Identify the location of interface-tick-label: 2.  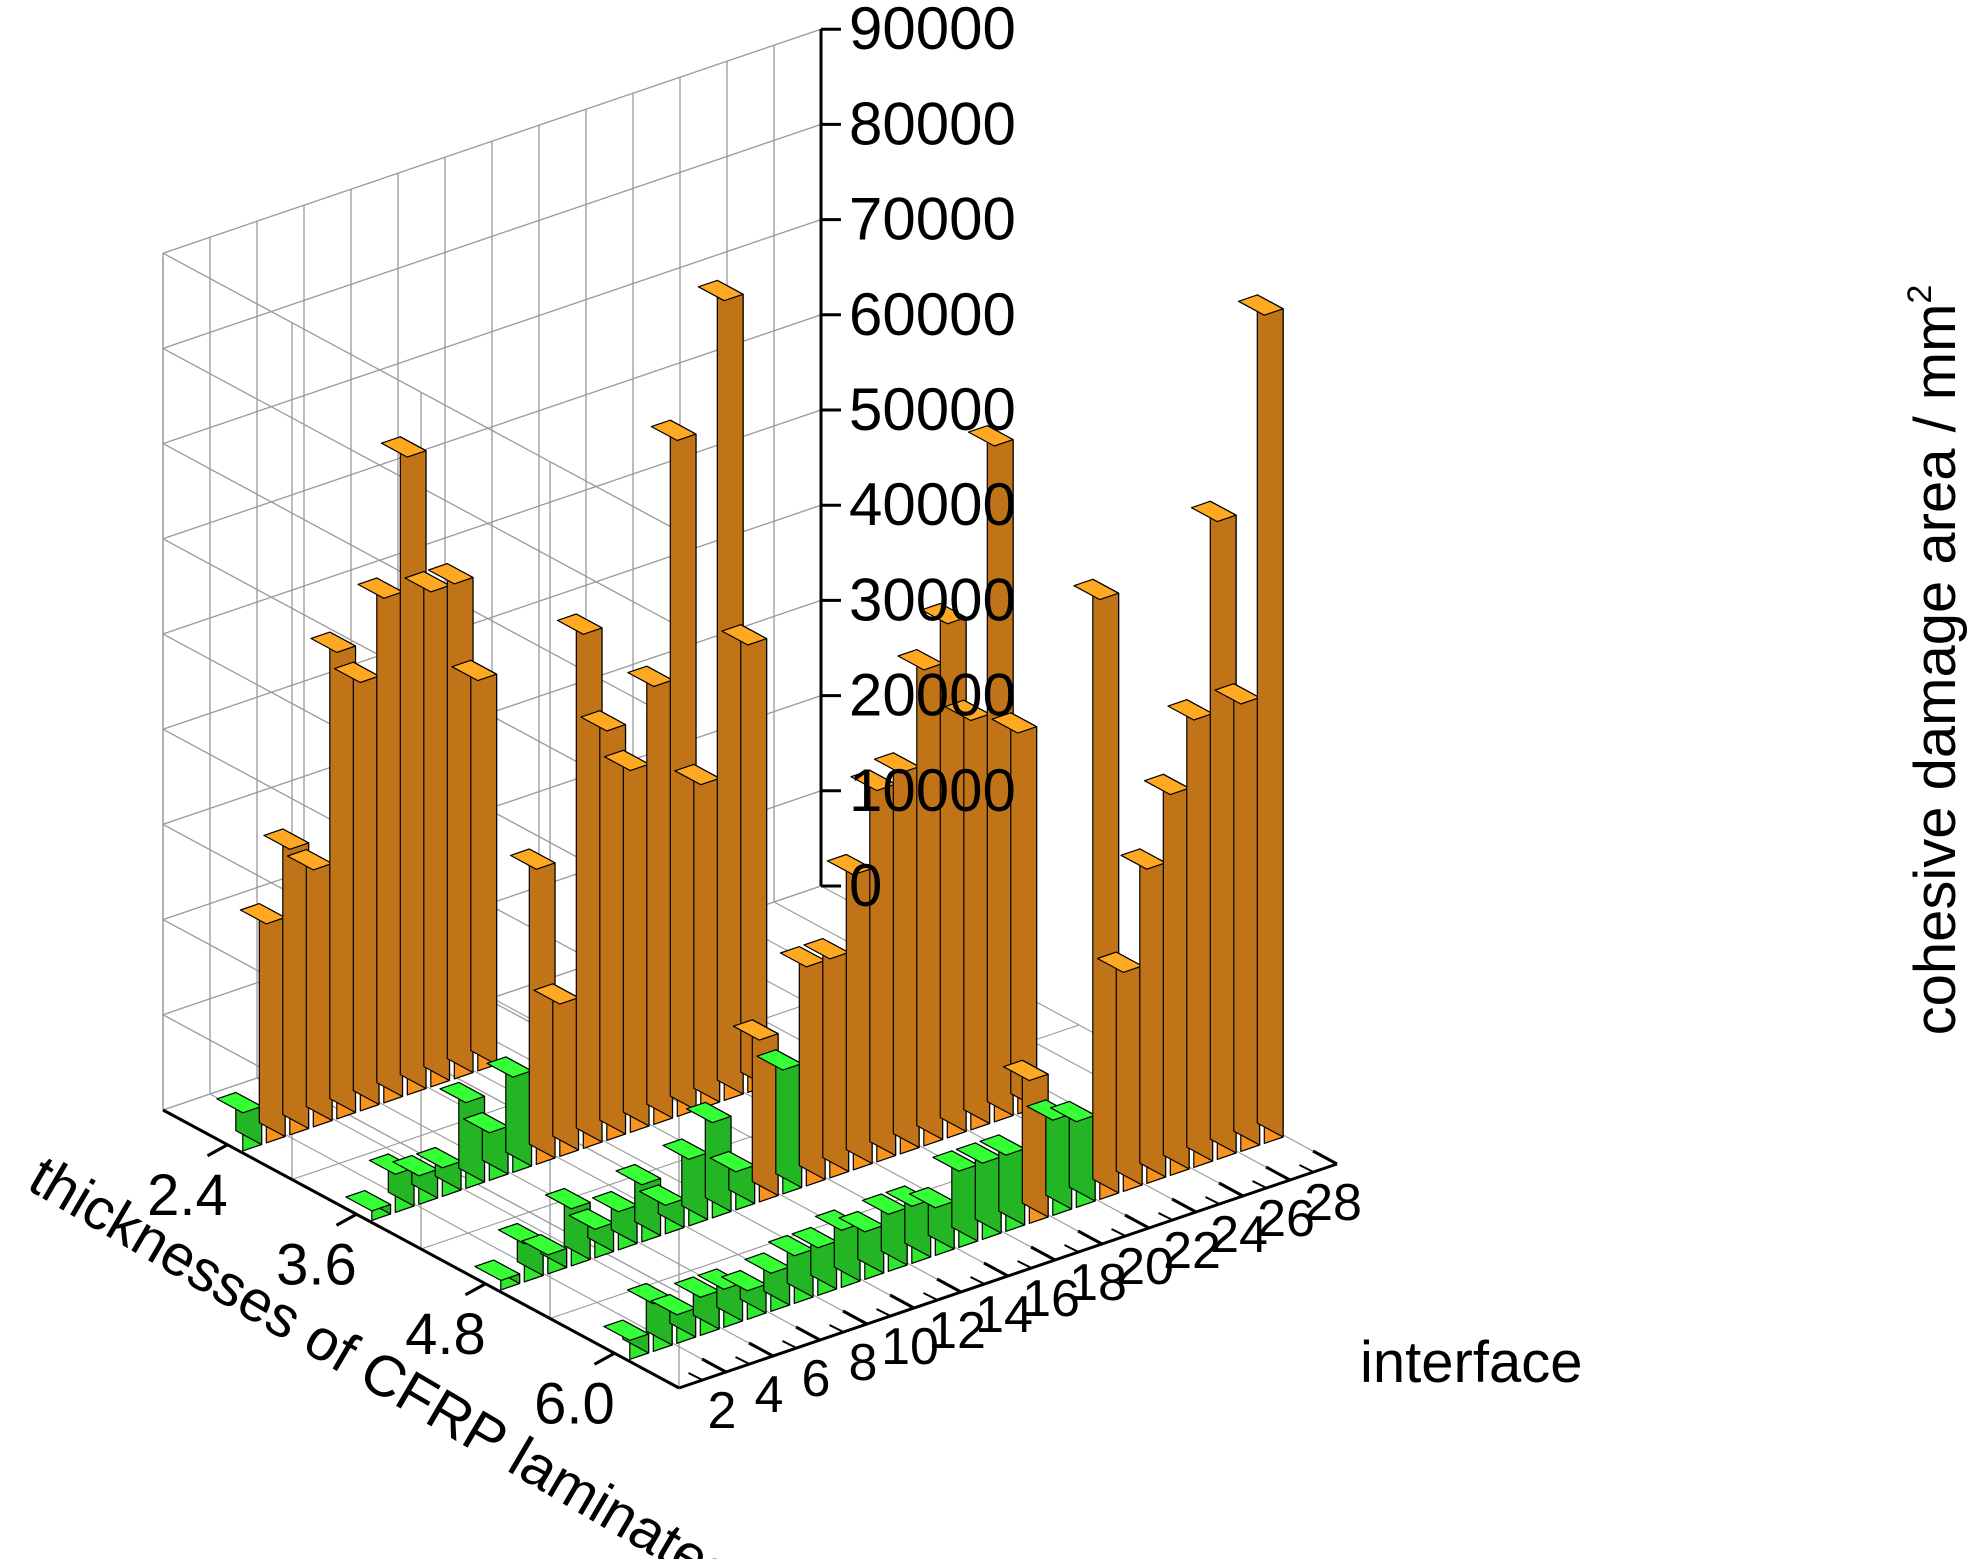
(722, 1411).